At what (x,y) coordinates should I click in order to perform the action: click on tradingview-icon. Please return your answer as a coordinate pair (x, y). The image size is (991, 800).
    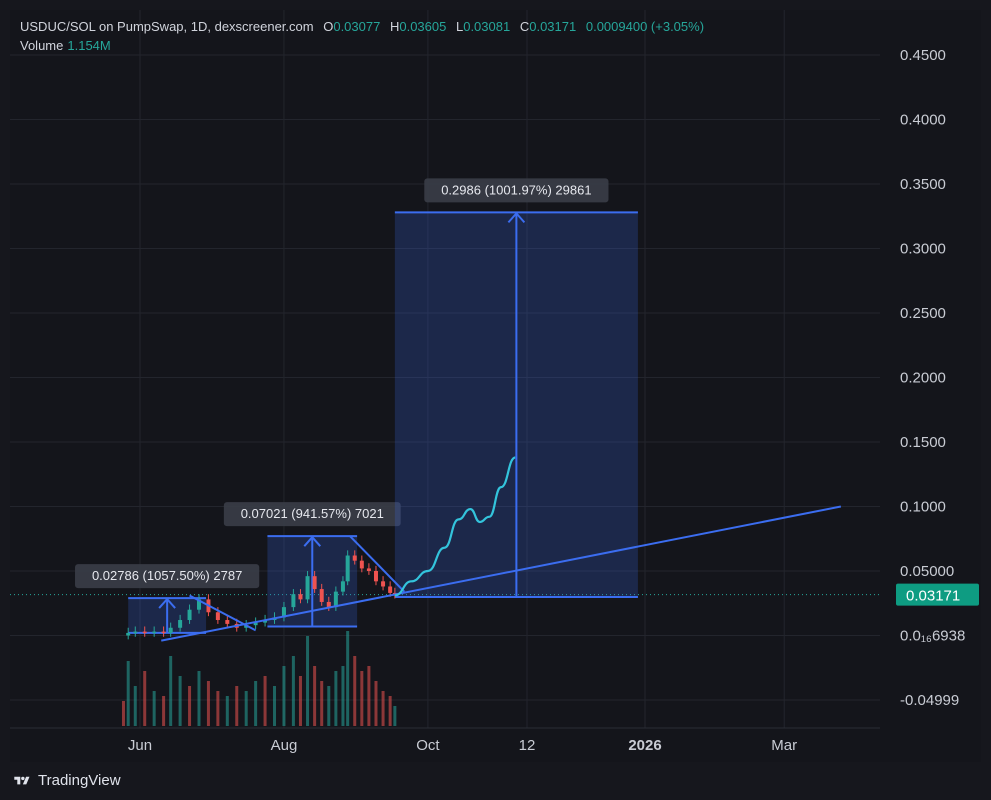
    Looking at the image, I should click on (22, 780).